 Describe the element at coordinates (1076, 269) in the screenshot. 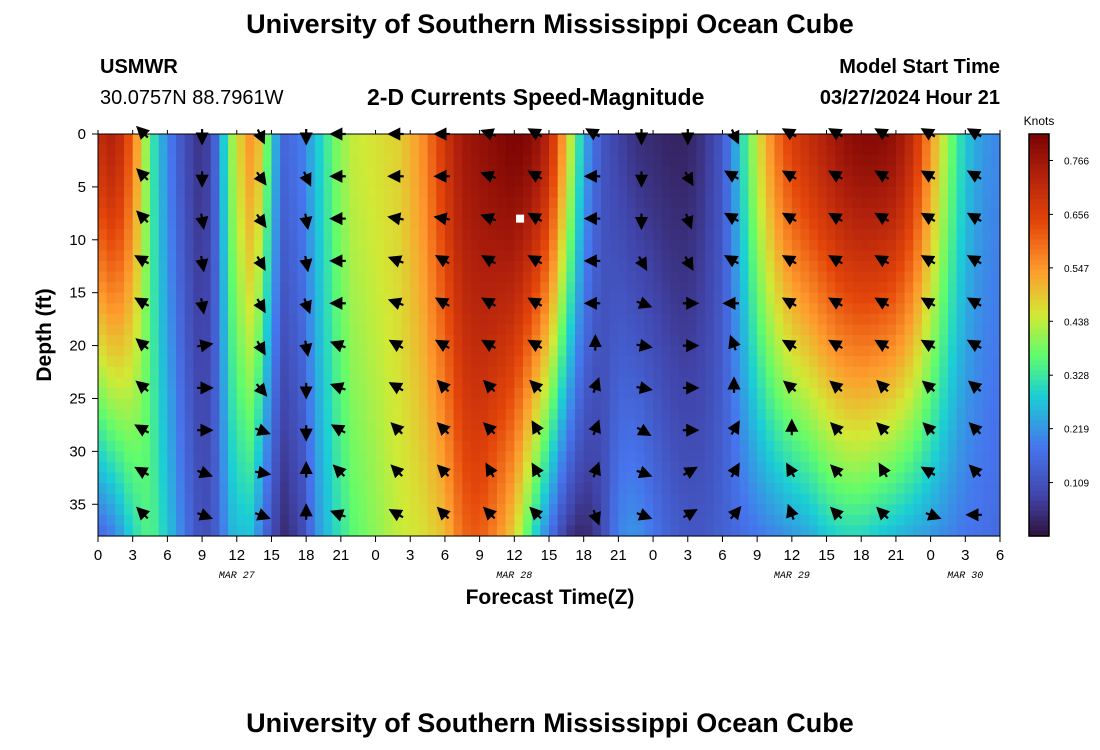

I see `colorbar-tick-label: 0.547` at that location.